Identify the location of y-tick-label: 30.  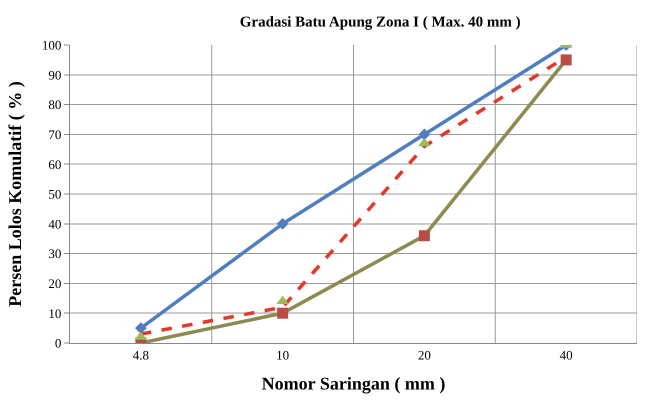
(55, 254).